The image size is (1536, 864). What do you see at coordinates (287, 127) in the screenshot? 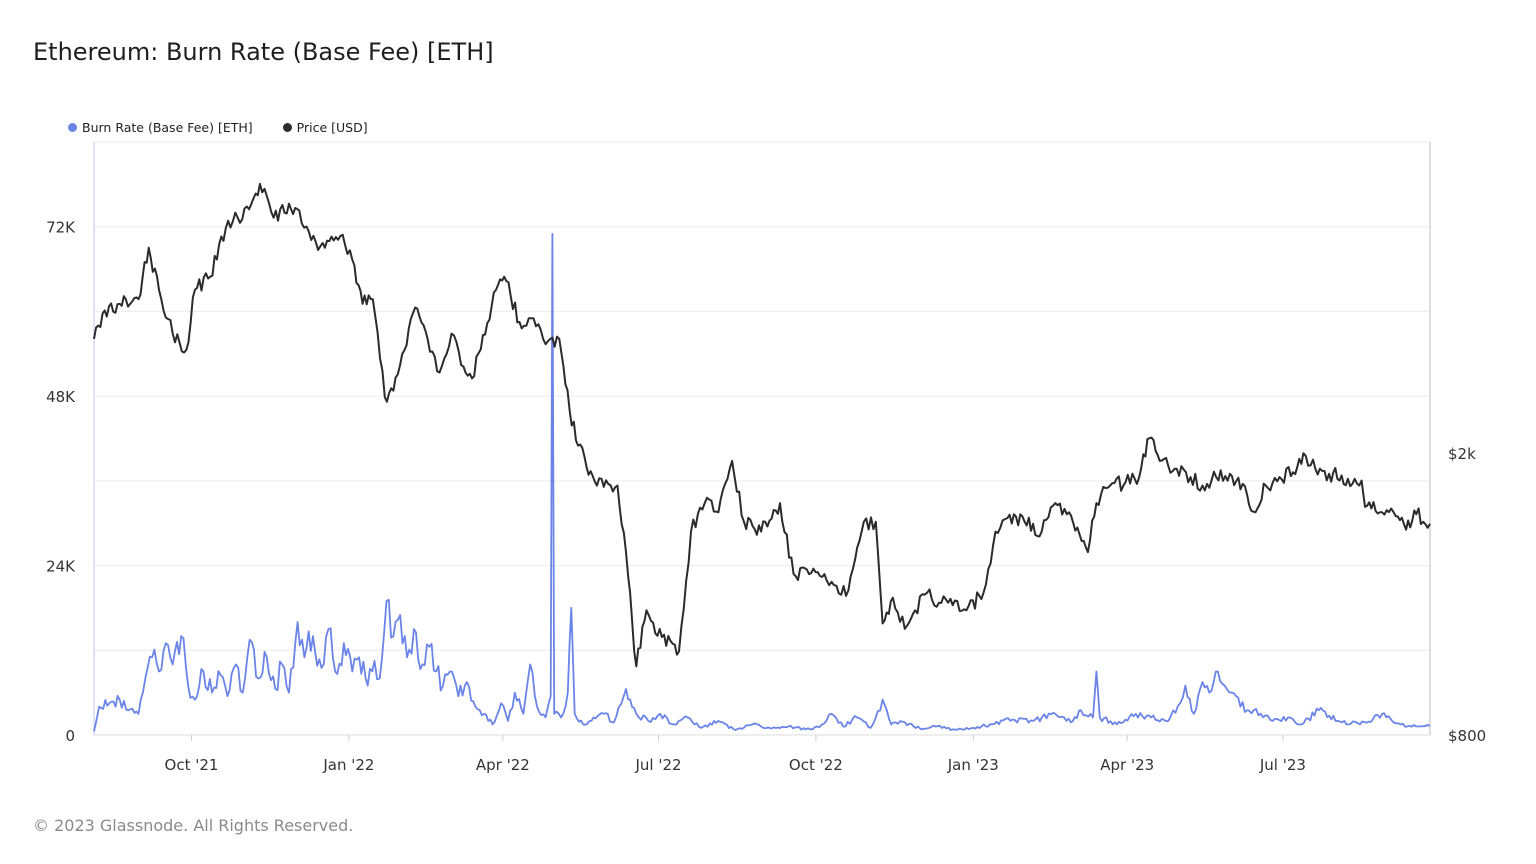
I see `legend-dot-price` at bounding box center [287, 127].